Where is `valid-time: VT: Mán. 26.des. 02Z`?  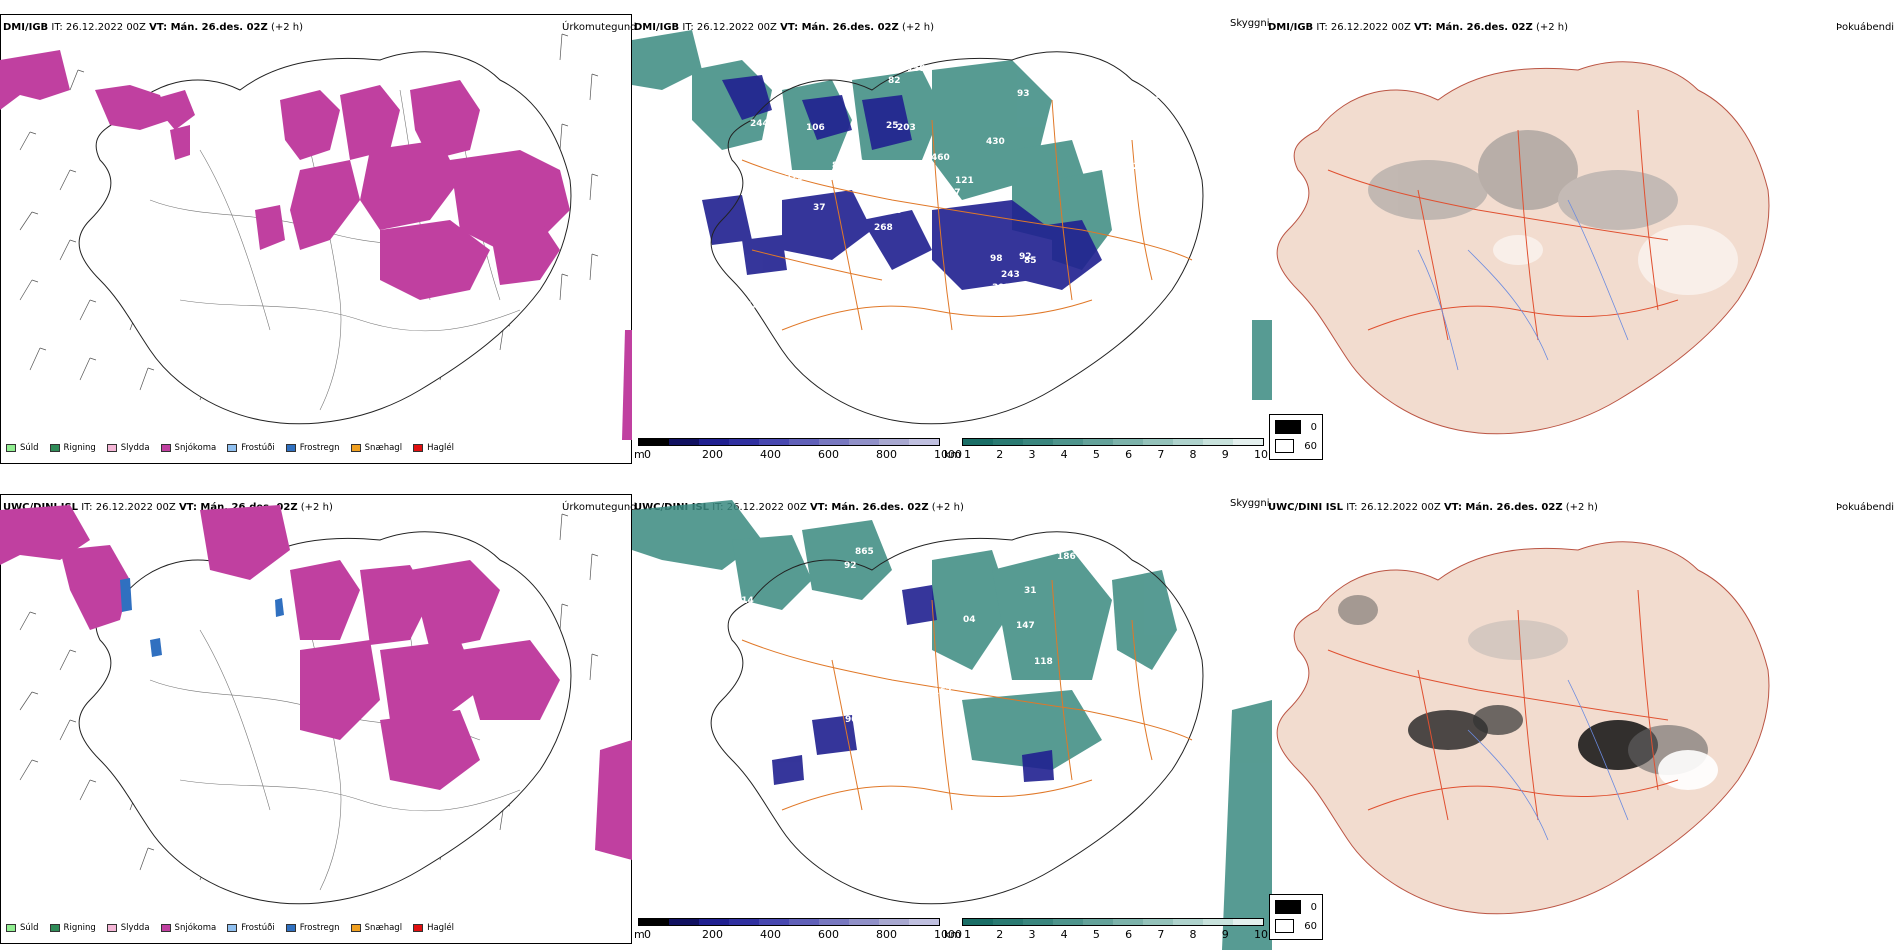
valid-time: VT: Mán. 26.des. 02Z is located at coordinates (208, 27).